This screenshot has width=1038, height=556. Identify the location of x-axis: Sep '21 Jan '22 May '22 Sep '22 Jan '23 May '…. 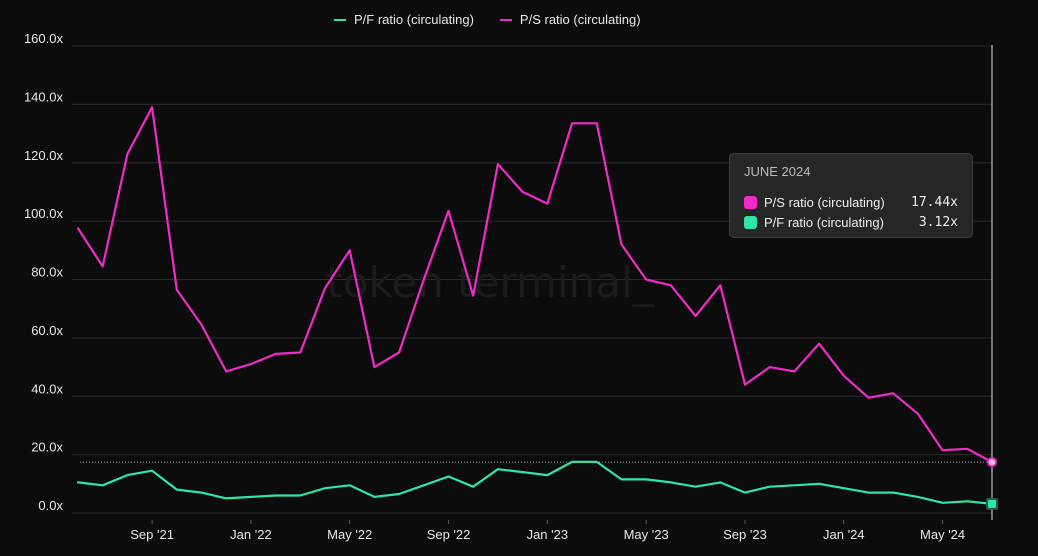
(547, 531).